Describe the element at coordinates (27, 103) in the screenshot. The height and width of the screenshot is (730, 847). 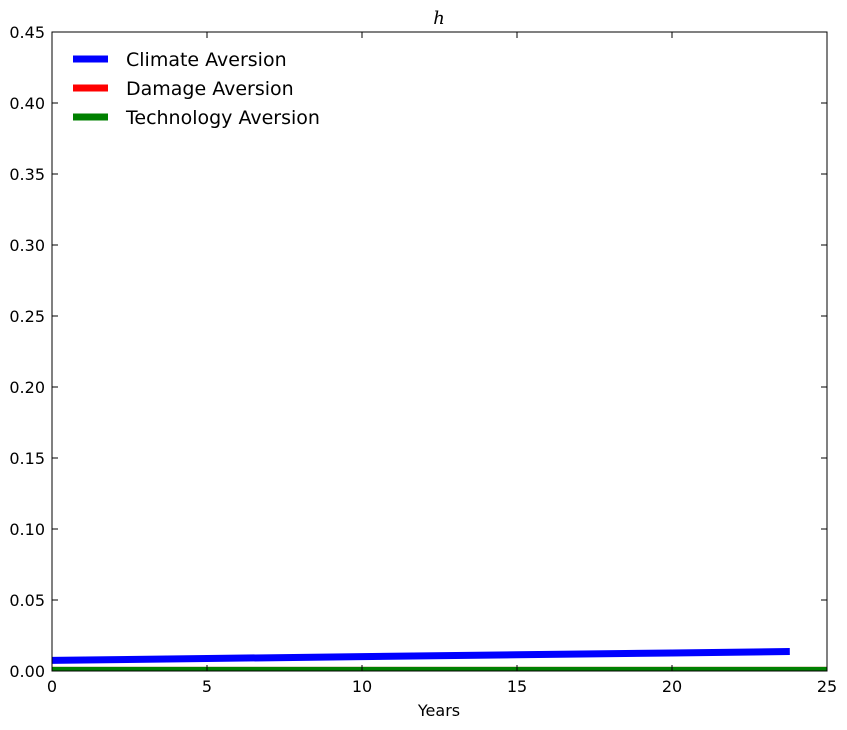
I see `y-tick-label: 0.40` at that location.